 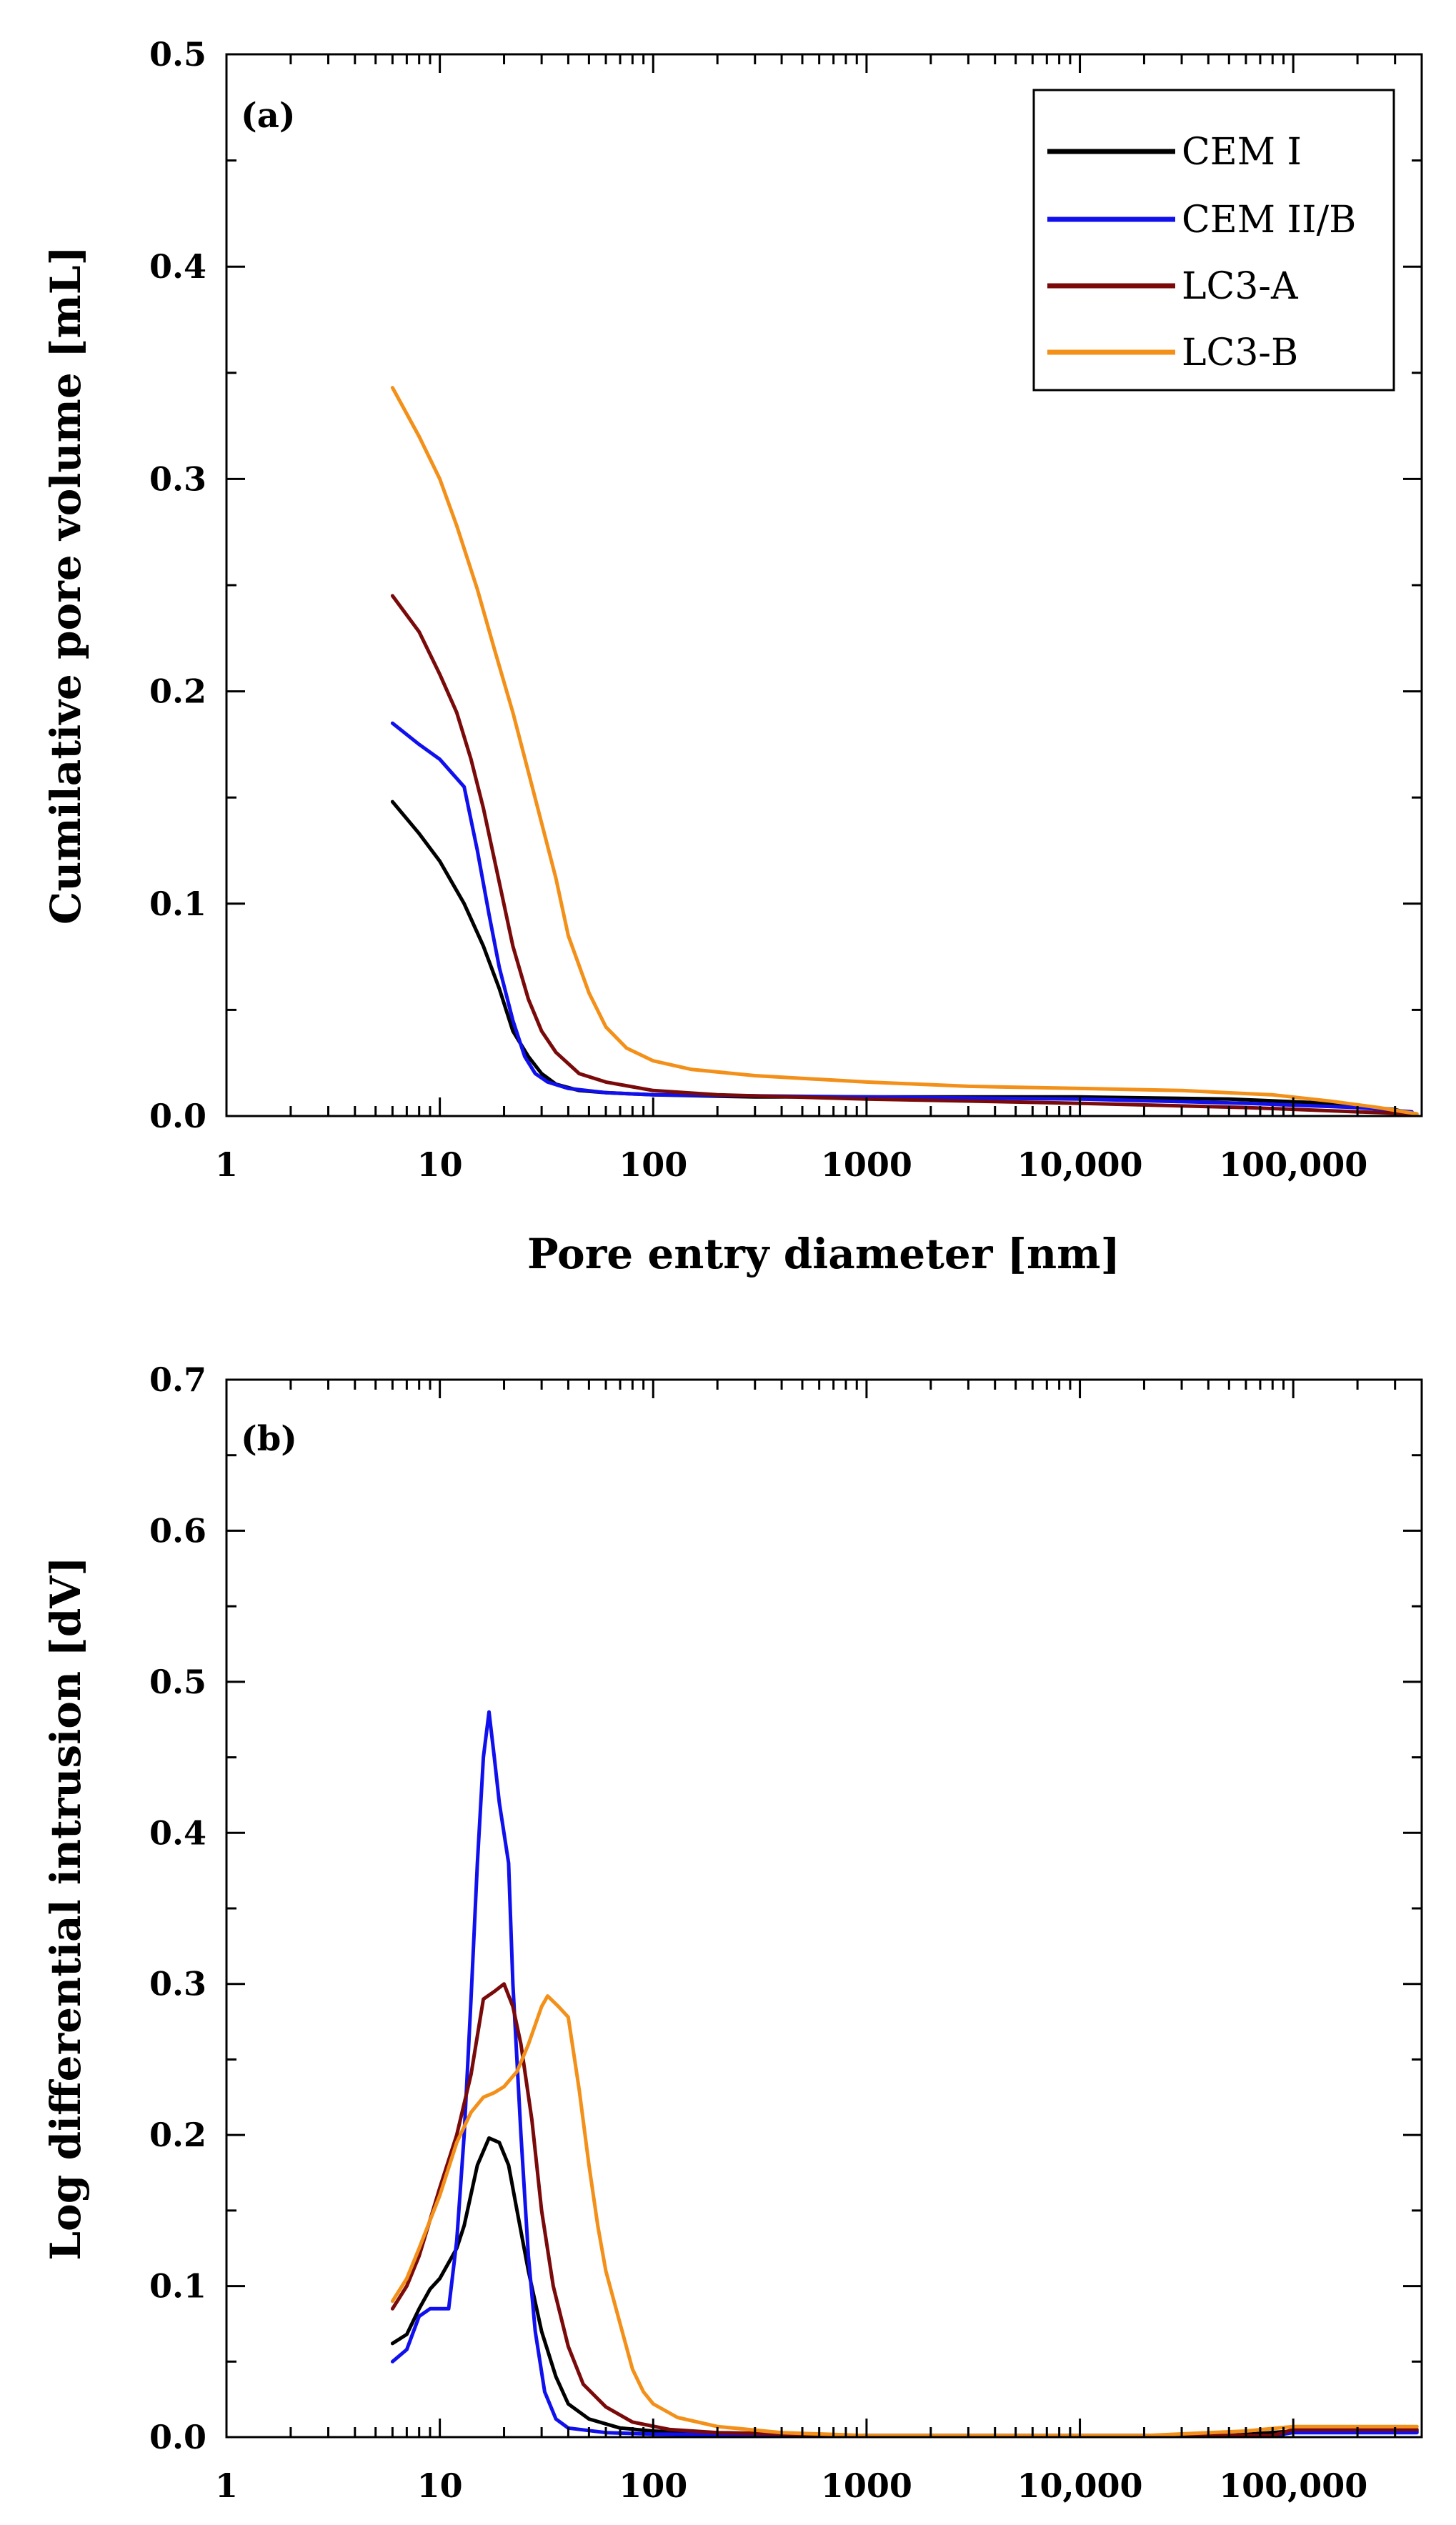 I want to click on panel-a-x-tick-label: 100,000, so click(x=1293, y=1164).